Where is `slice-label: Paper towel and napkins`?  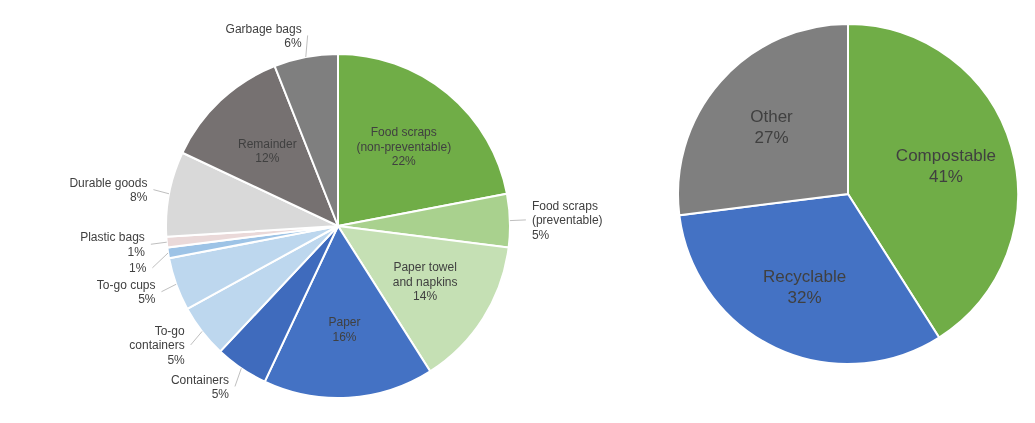
slice-label: Paper towel and napkins is located at coordinates (425, 274).